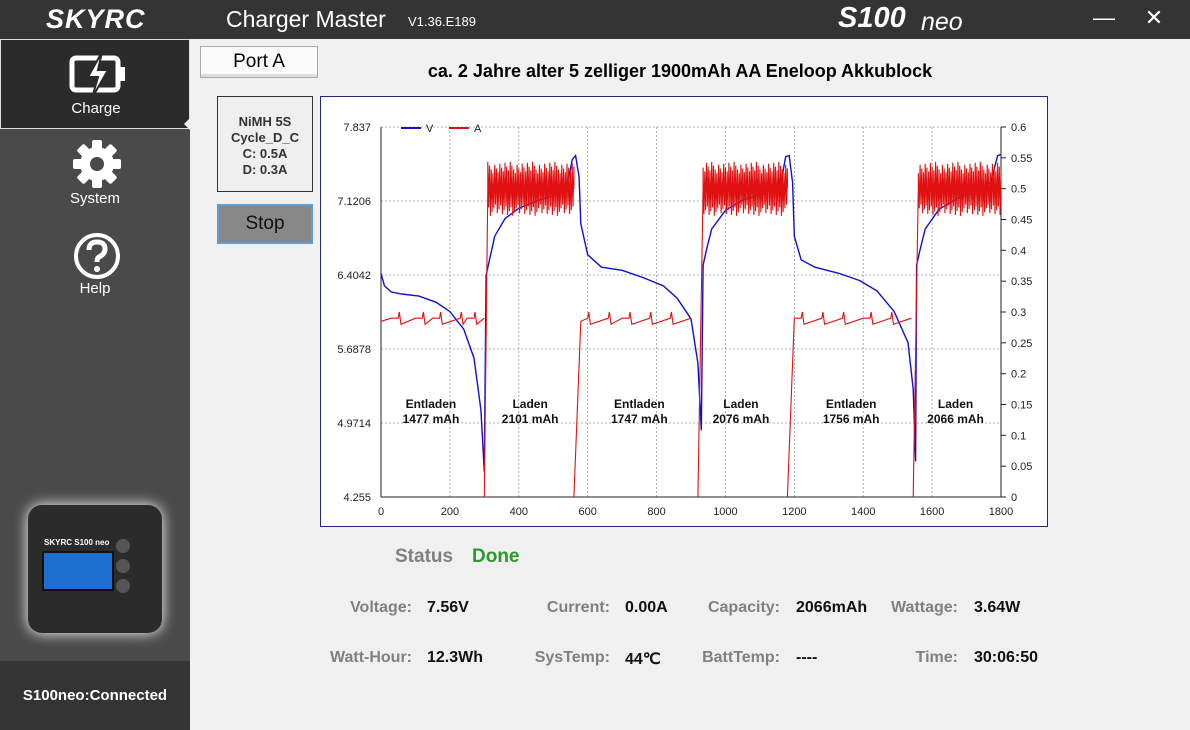 This screenshot has height=730, width=1190. Describe the element at coordinates (572, 657) in the screenshot. I see `sys-temp-label: SysTemp:` at that location.